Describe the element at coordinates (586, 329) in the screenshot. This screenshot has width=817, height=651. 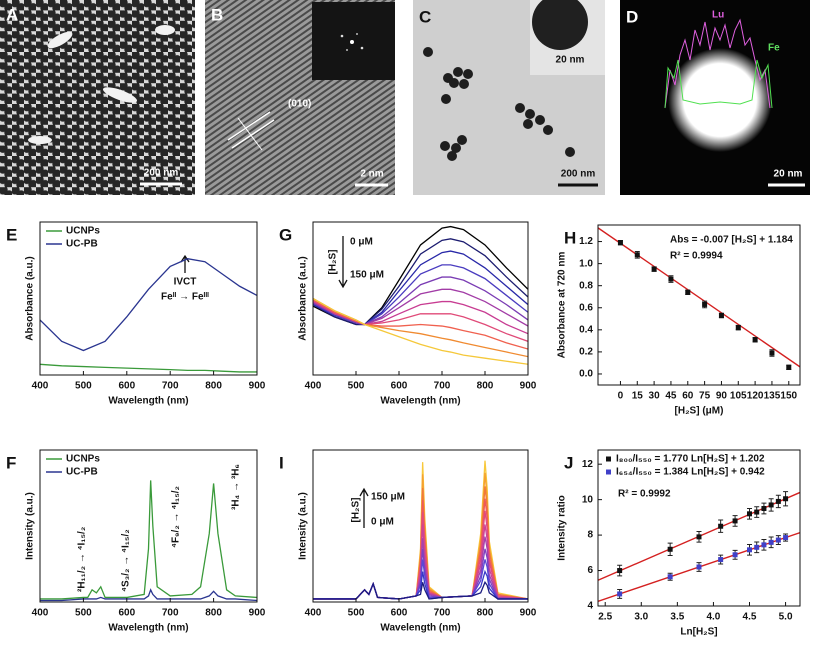
I see `y-tick-label: 0.4` at that location.